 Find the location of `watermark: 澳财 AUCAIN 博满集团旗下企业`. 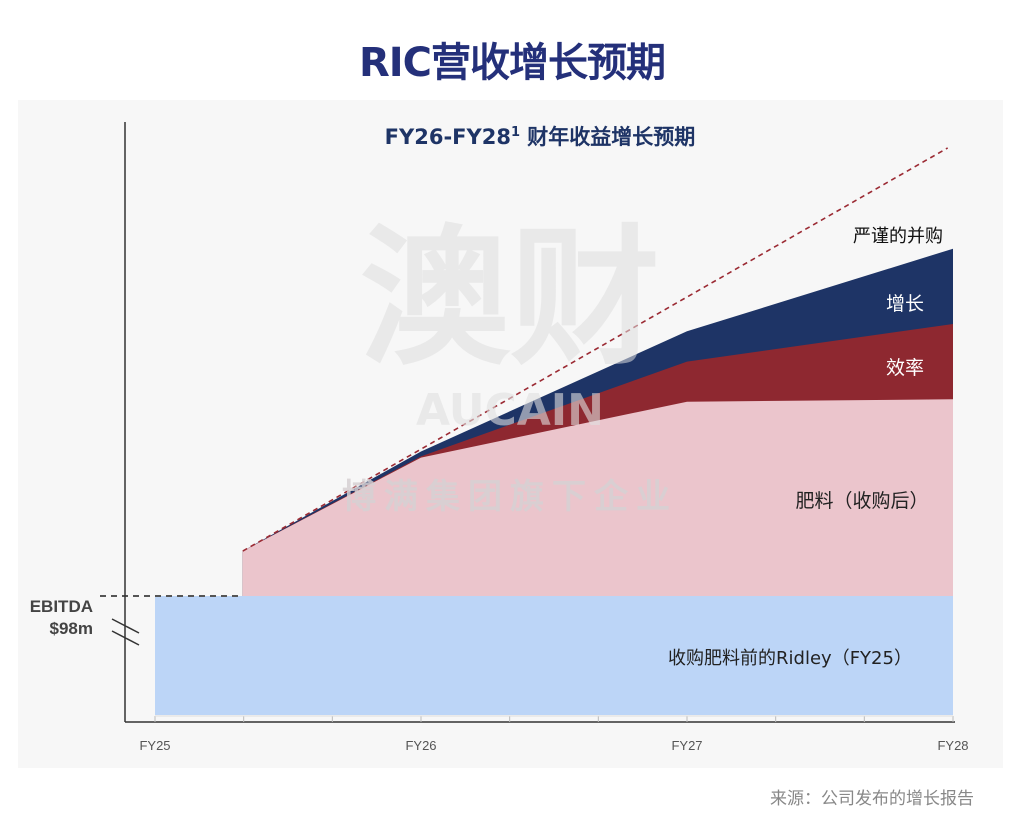

watermark: 澳财 AUCAIN 博满集团旗下企业 is located at coordinates (510, 364).